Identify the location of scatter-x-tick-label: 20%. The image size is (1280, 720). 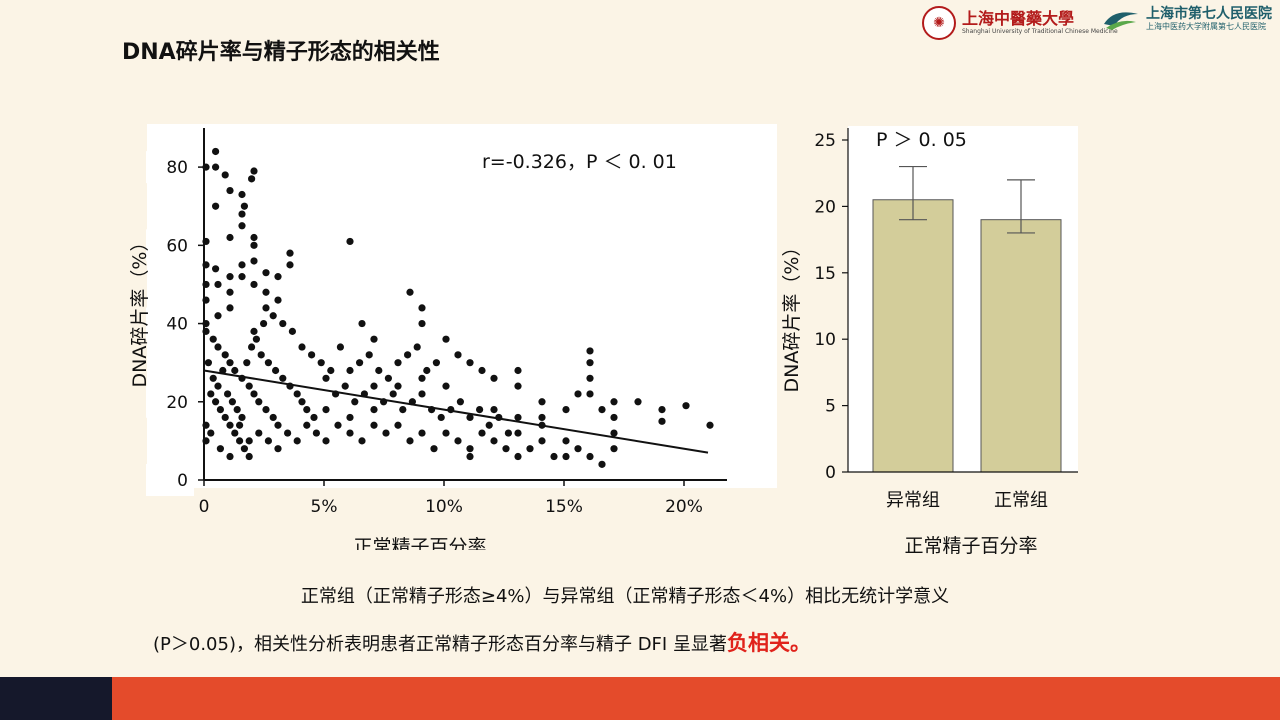
(684, 507).